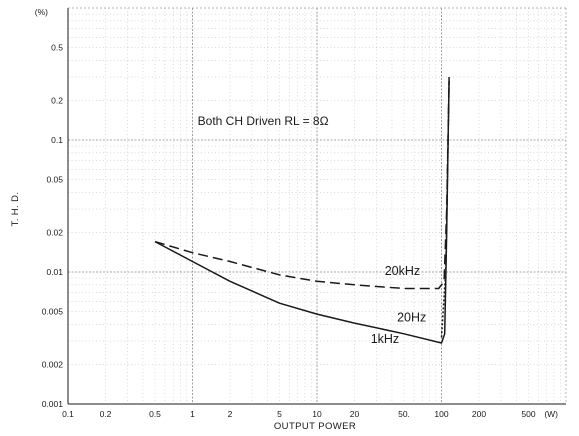 The width and height of the screenshot is (579, 436). I want to click on y-axis-title: T. H. D., so click(15, 209).